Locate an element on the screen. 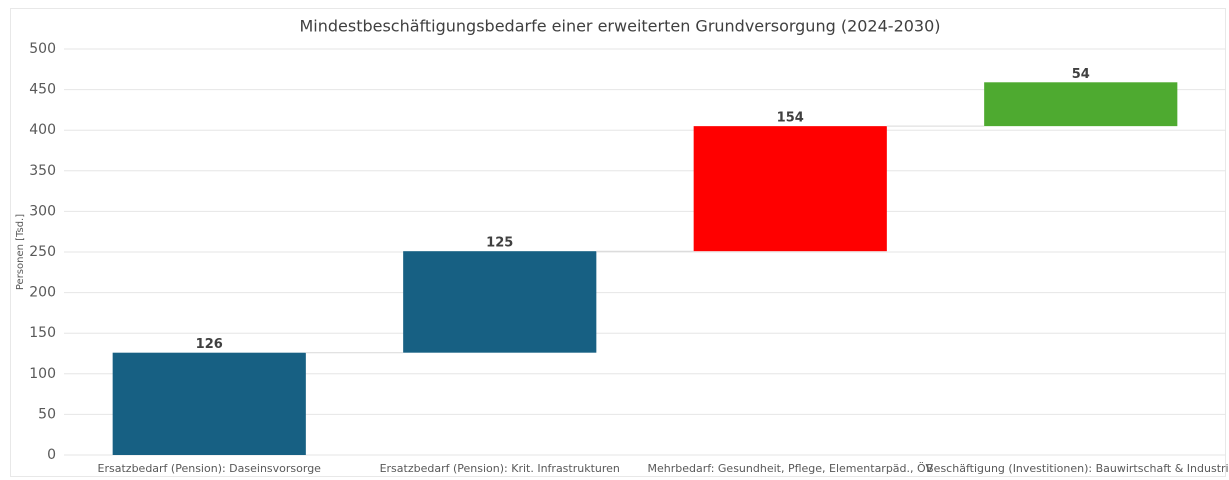 The image size is (1229, 480). y-tick-label: 100 is located at coordinates (42, 374).